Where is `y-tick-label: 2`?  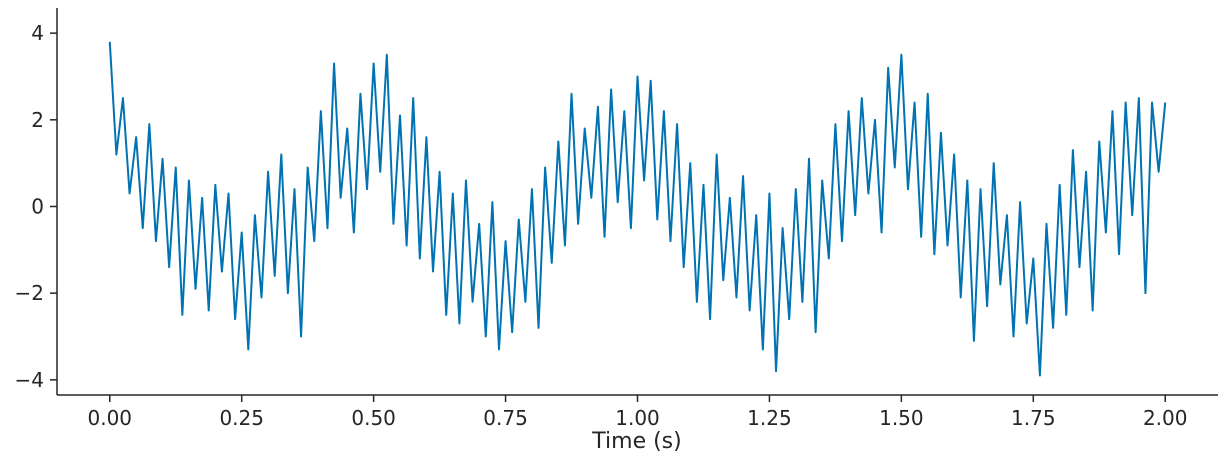 y-tick-label: 2 is located at coordinates (37, 120).